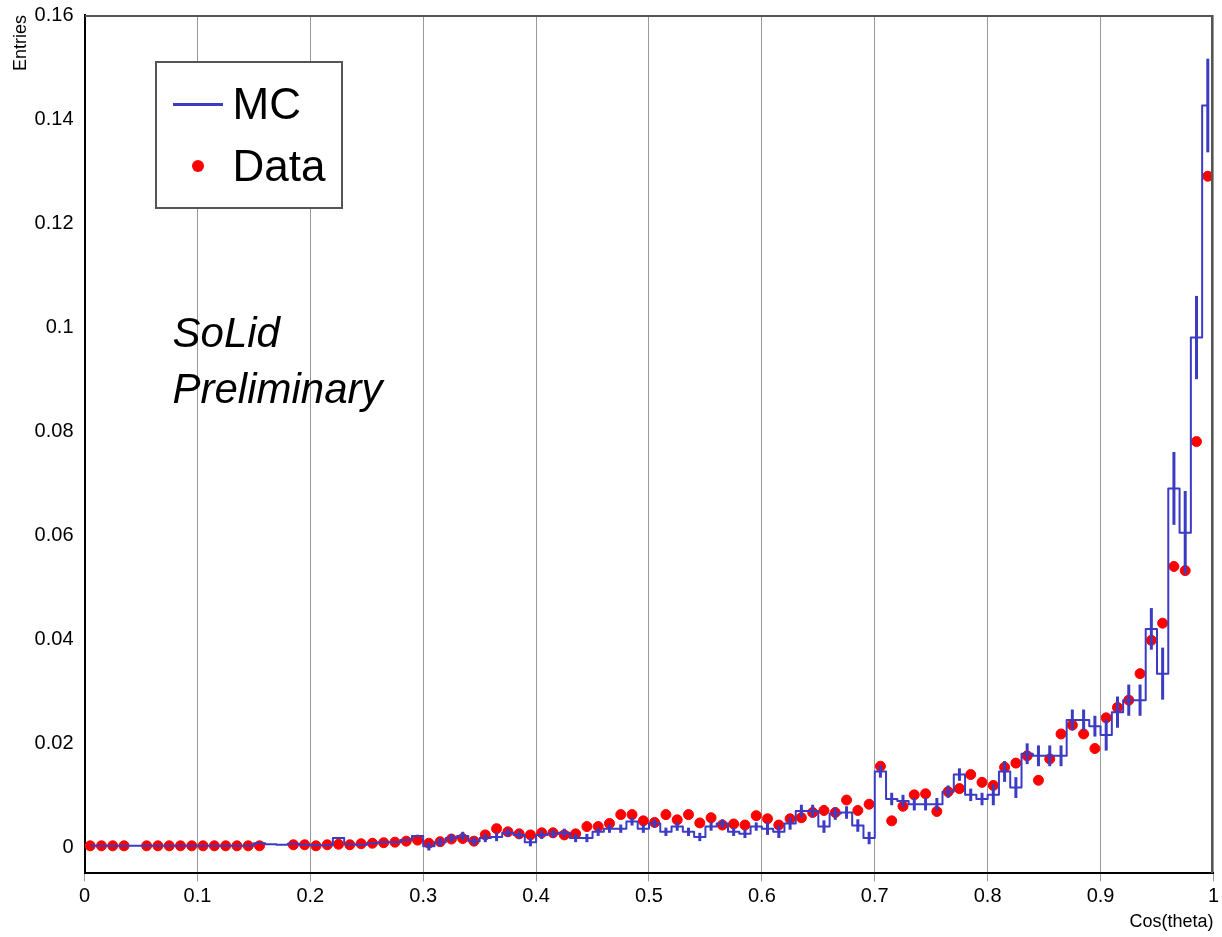 This screenshot has width=1222, height=937. I want to click on y-tick-label: 0.1, so click(59, 325).